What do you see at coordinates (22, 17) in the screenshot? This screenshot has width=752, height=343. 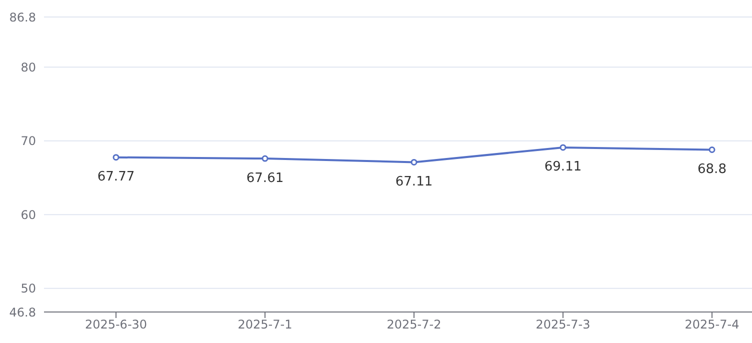 I see `y-tick-label: 86.8` at bounding box center [22, 17].